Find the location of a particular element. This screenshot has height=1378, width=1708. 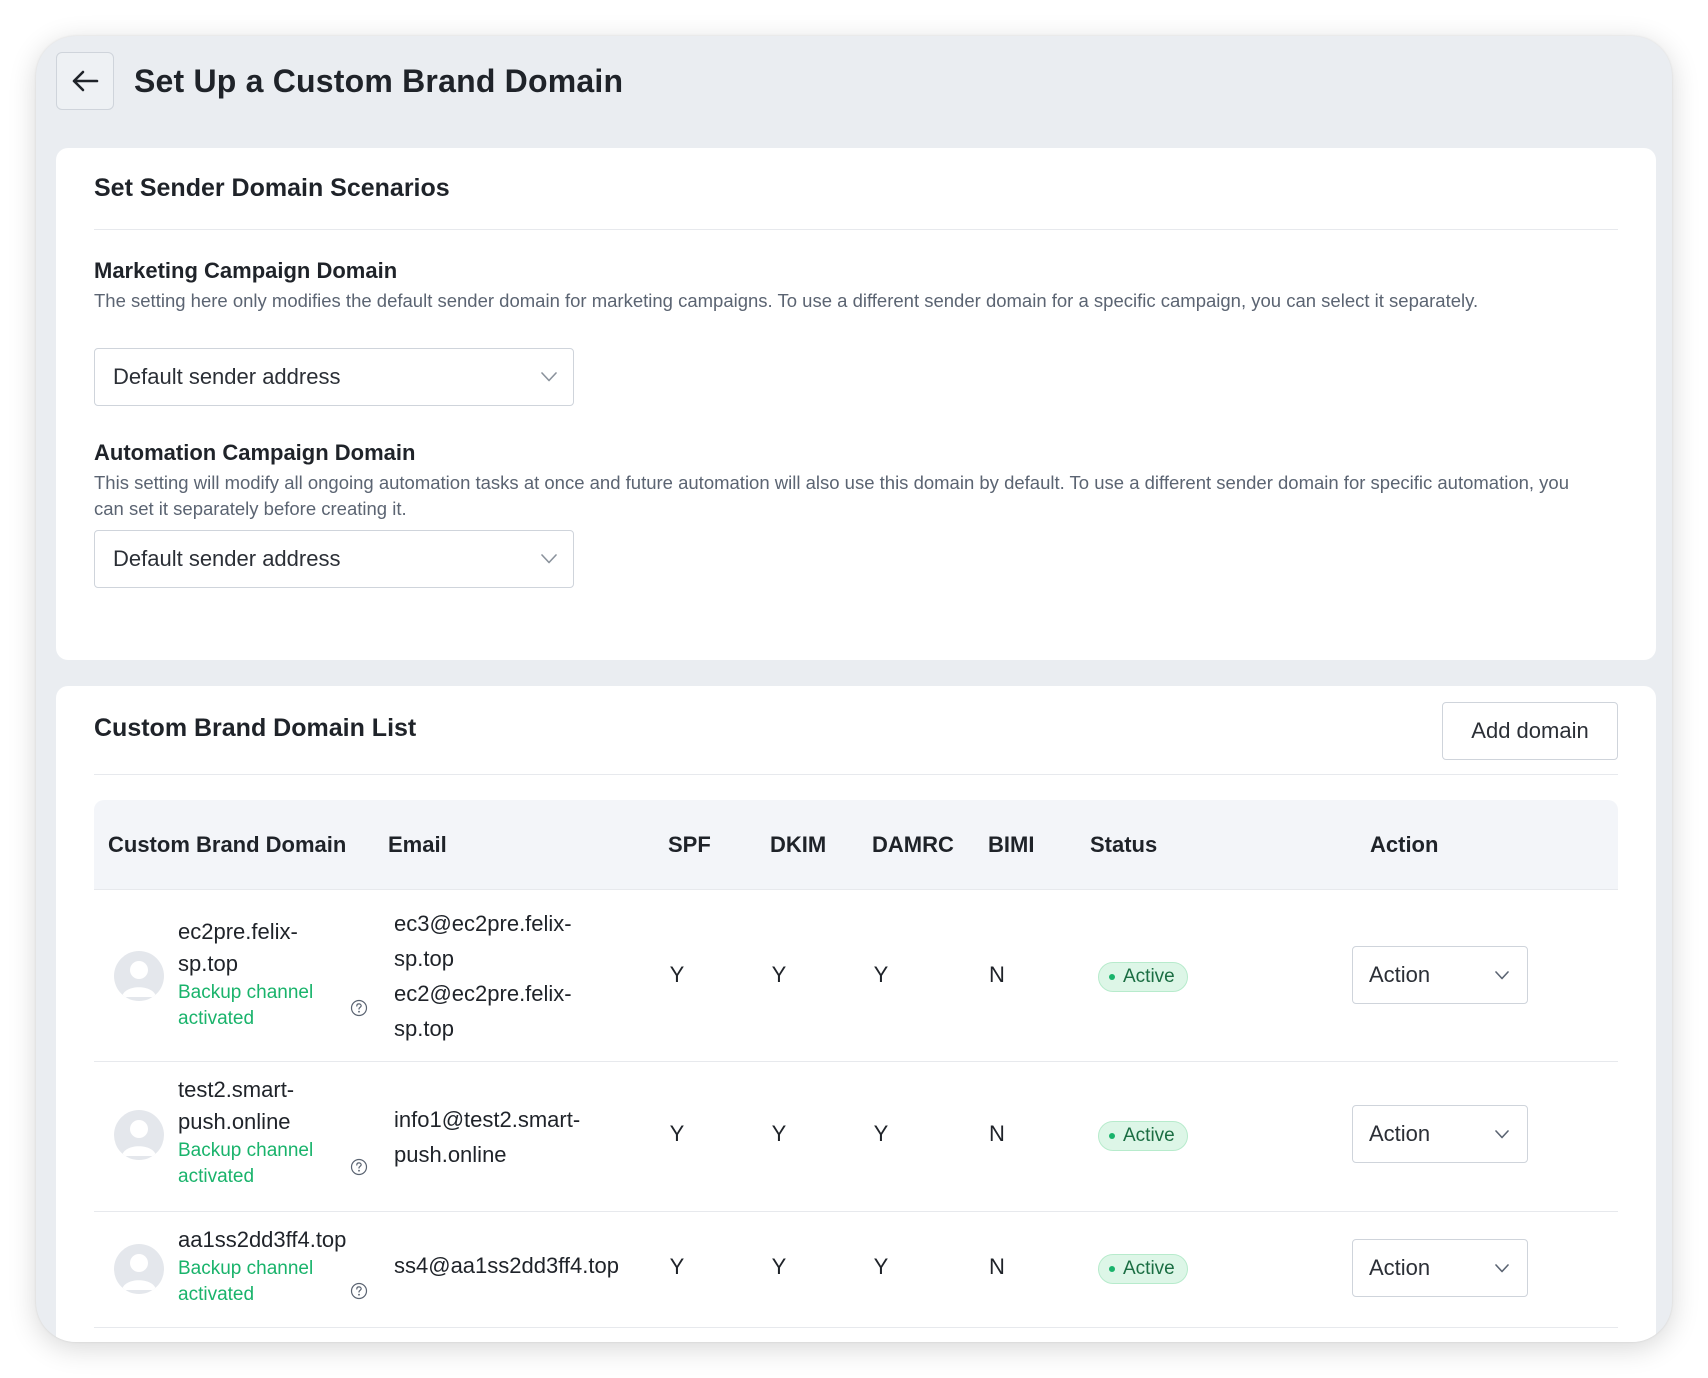

domain-name-line: ec2pre.felix- is located at coordinates (238, 931).